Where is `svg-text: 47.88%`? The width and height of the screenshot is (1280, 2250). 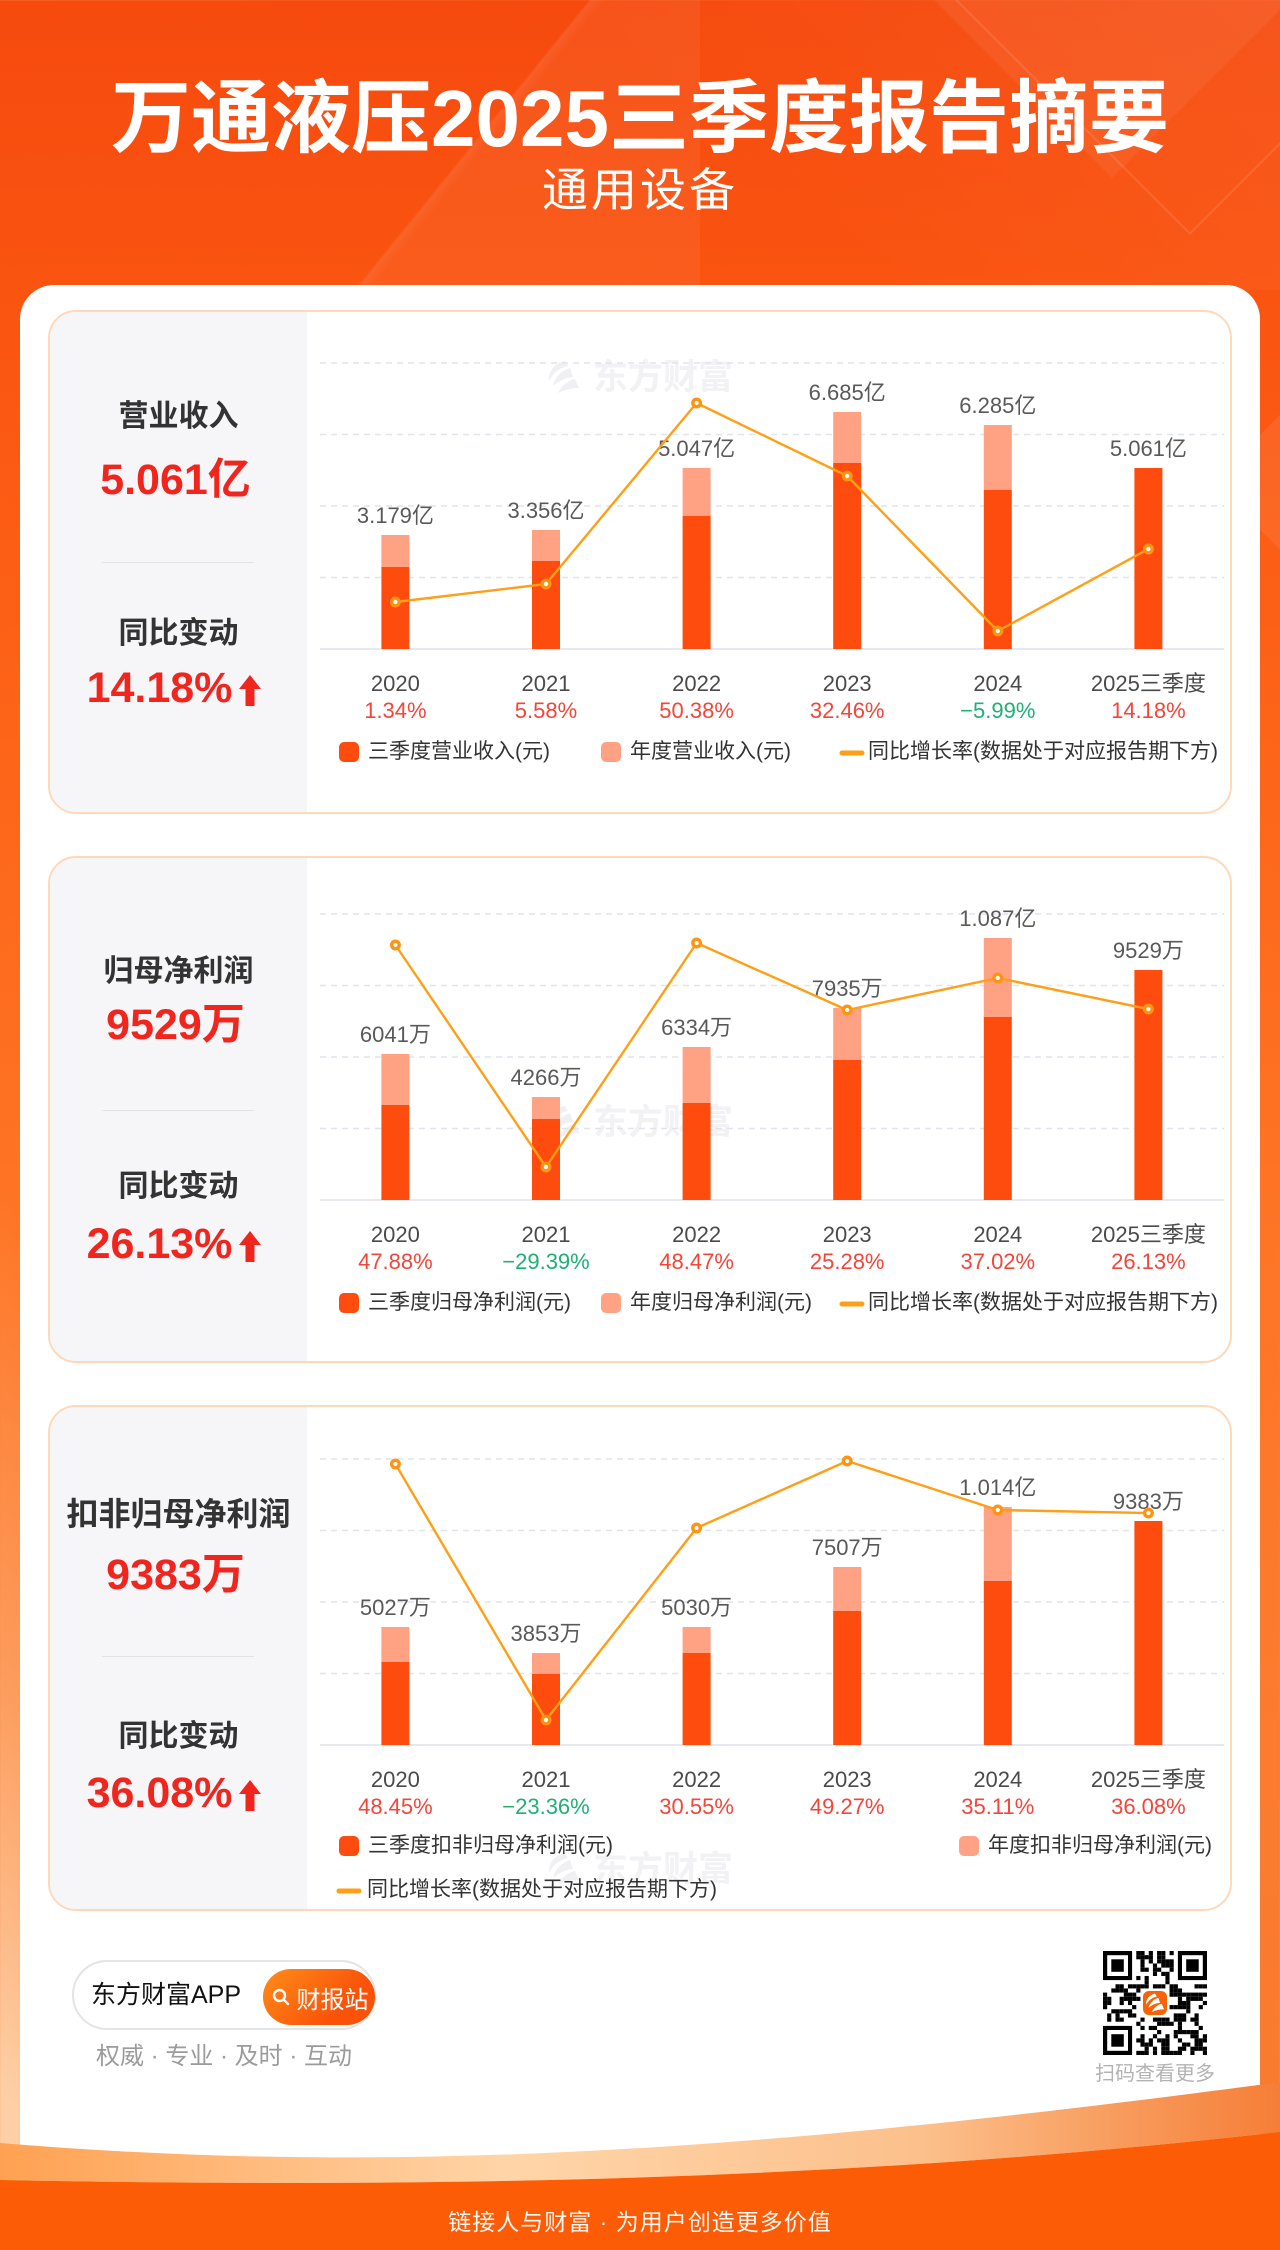 svg-text: 47.88% is located at coordinates (395, 1261).